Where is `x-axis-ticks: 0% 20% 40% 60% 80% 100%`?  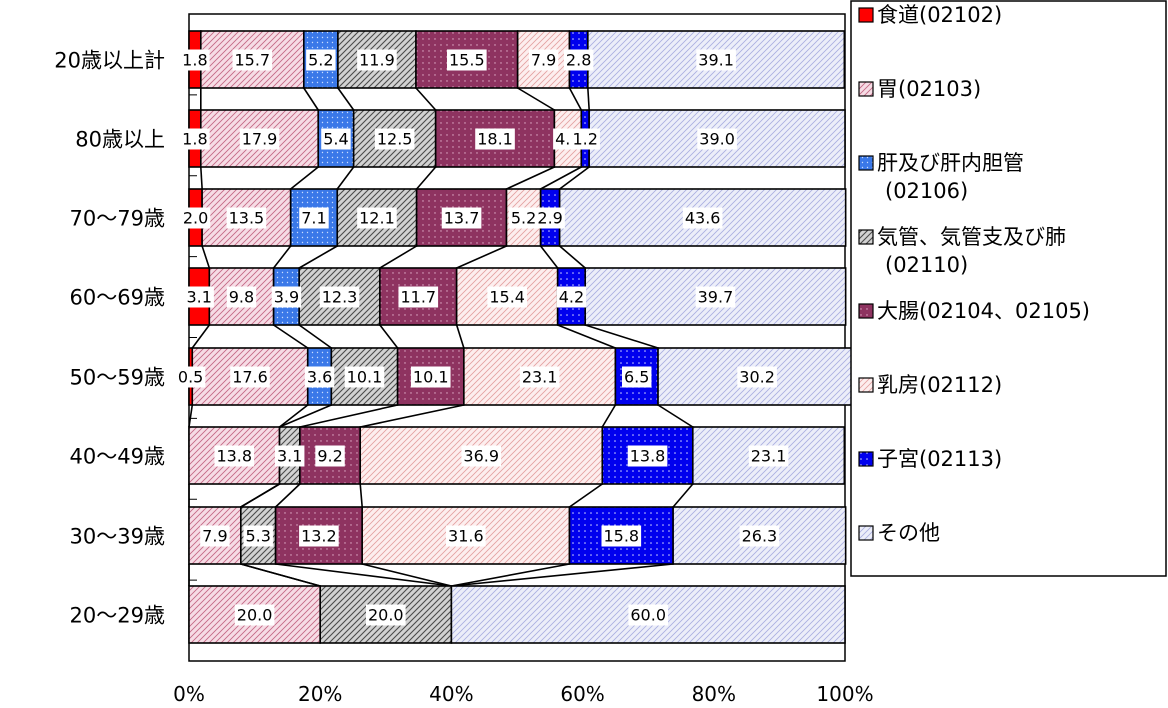
x-axis-ticks: 0% 20% 40% 60% 80% 100% is located at coordinates (523, 694).